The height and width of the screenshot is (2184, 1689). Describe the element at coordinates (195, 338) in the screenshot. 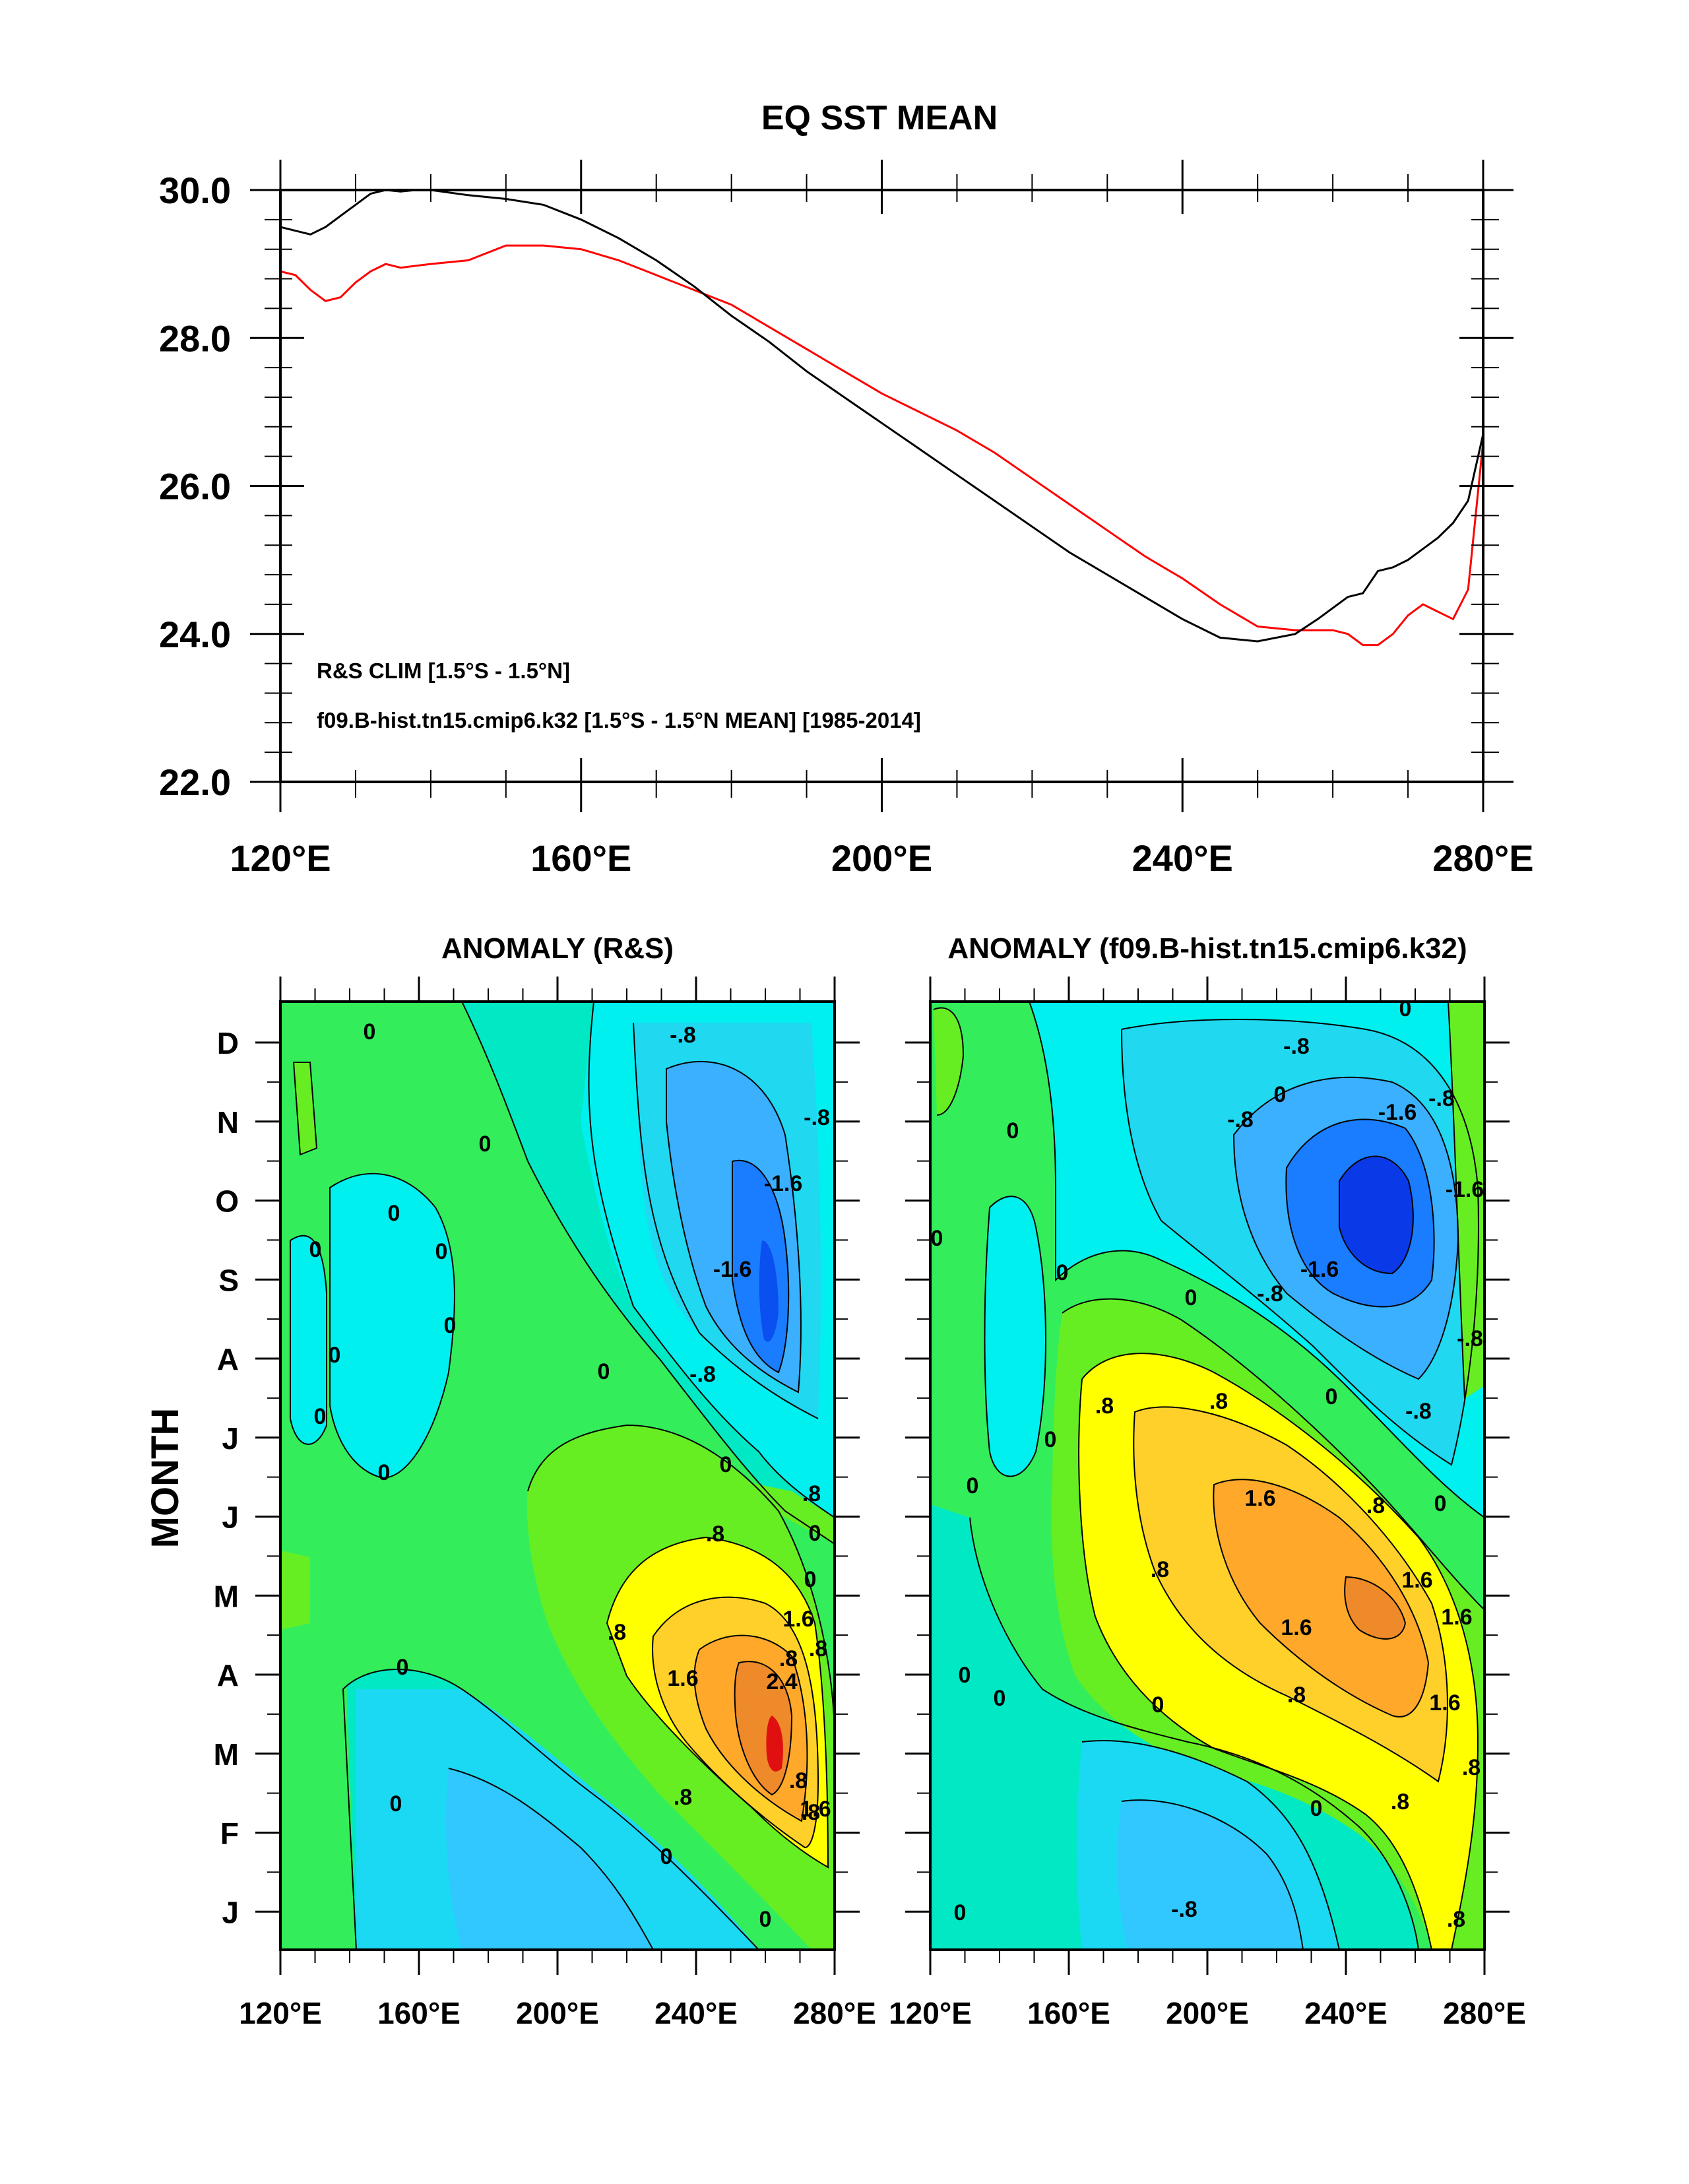

I see `y-tick-label: 28.0` at that location.